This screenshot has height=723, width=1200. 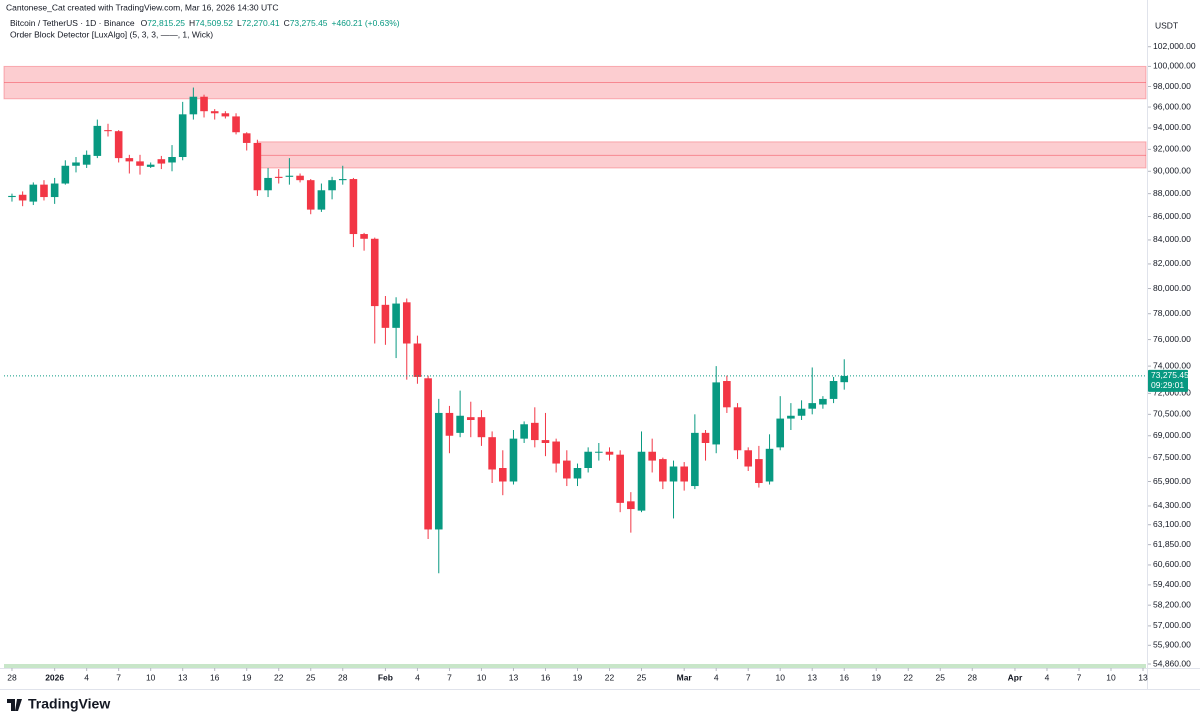 What do you see at coordinates (1172, 365) in the screenshot?
I see `y-tick-label: 74,000.00` at bounding box center [1172, 365].